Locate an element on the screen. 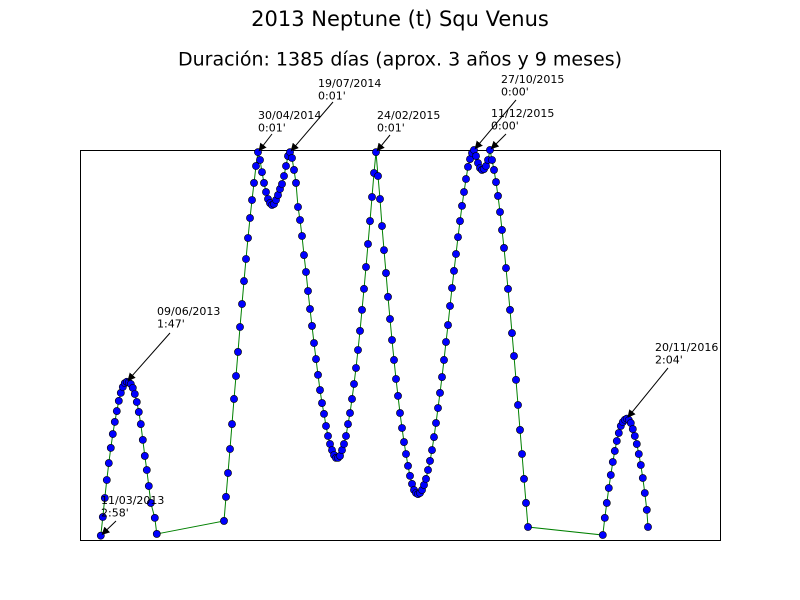  annotation-text: 0:00' is located at coordinates (515, 92).